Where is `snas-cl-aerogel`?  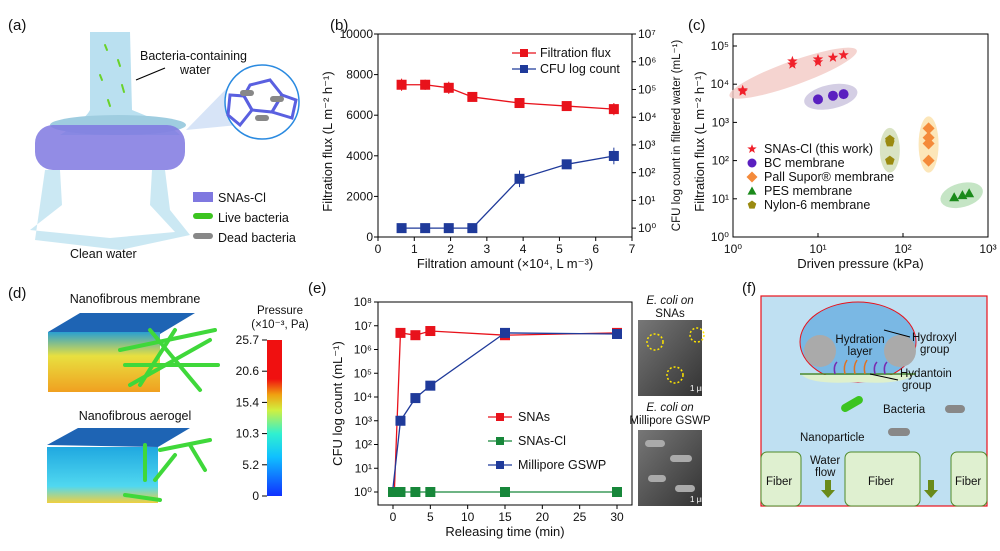 snas-cl-aerogel is located at coordinates (110, 147).